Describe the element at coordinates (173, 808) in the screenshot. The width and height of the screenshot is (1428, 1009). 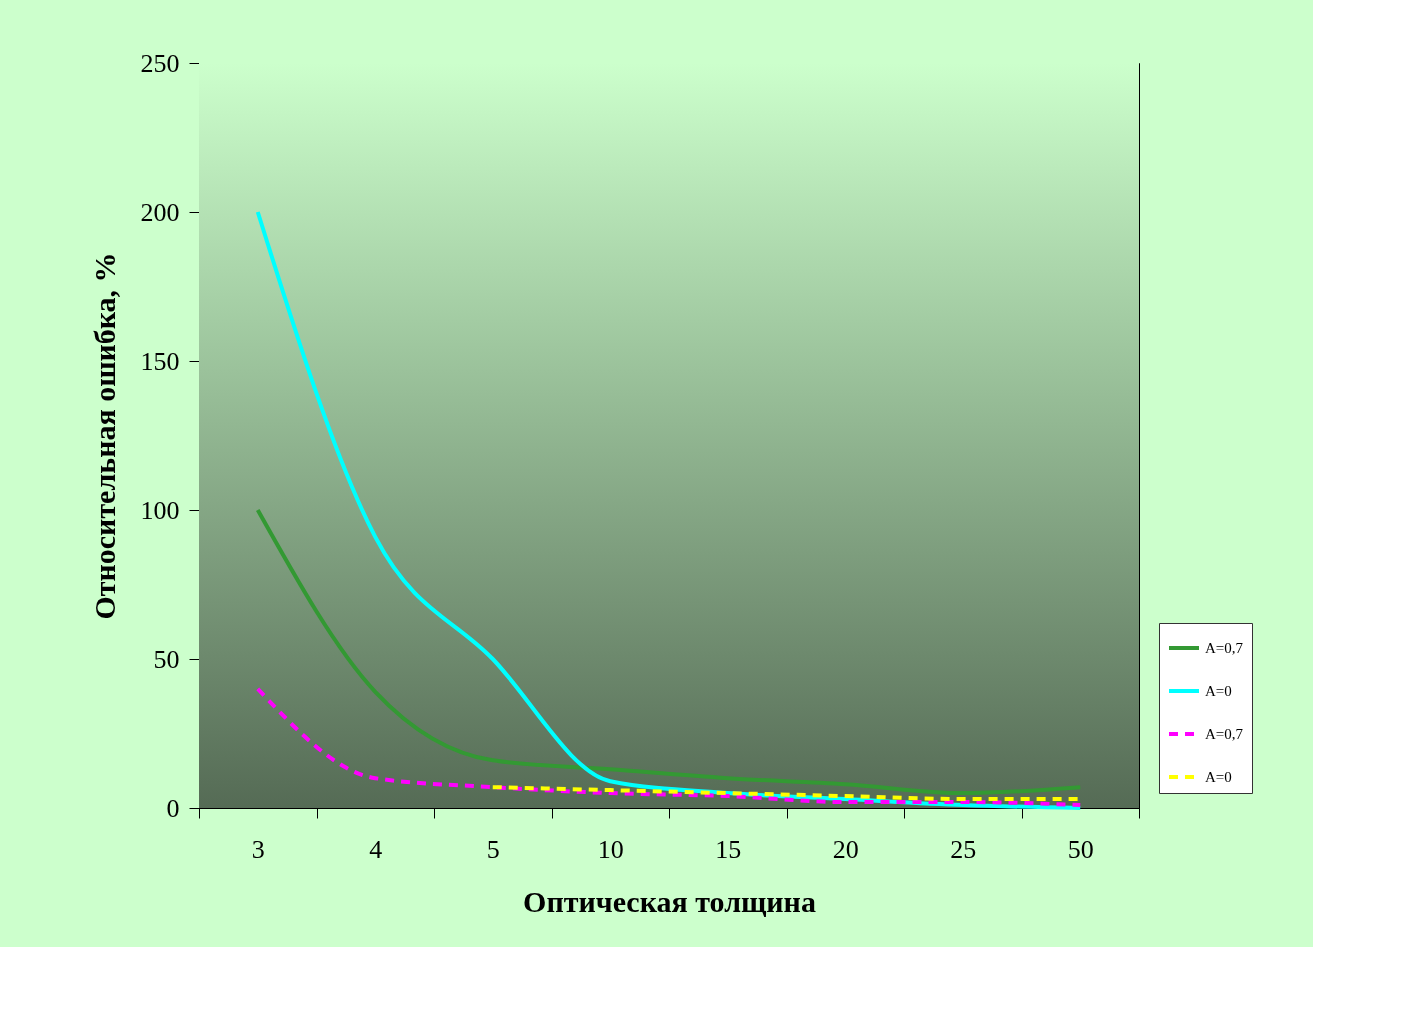
I see `y-tick-label: 0` at that location.